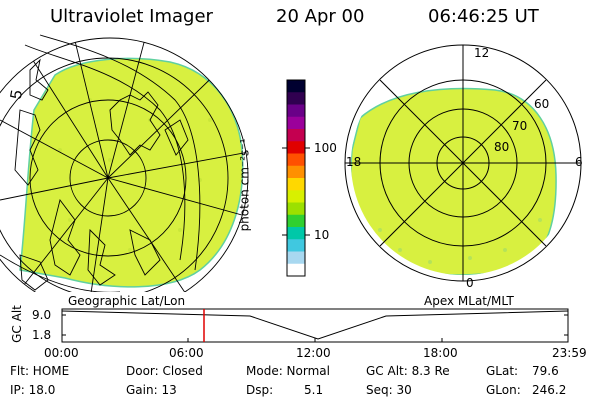 The height and width of the screenshot is (400, 600). I want to click on time-label: 06:46:25 UT, so click(483, 16).